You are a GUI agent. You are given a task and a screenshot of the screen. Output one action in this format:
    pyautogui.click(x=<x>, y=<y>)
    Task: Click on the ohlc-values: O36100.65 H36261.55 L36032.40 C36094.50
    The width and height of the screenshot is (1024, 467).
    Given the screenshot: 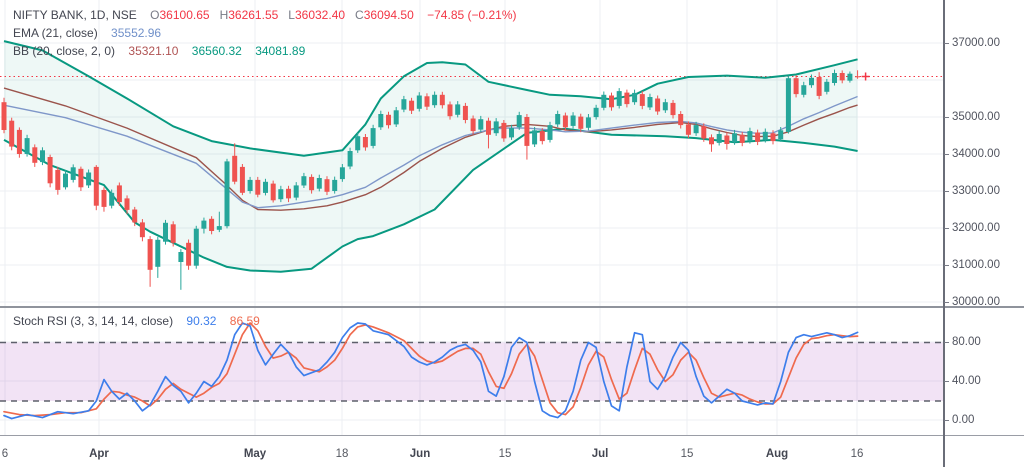 What is the action you would take?
    pyautogui.click(x=287, y=15)
    